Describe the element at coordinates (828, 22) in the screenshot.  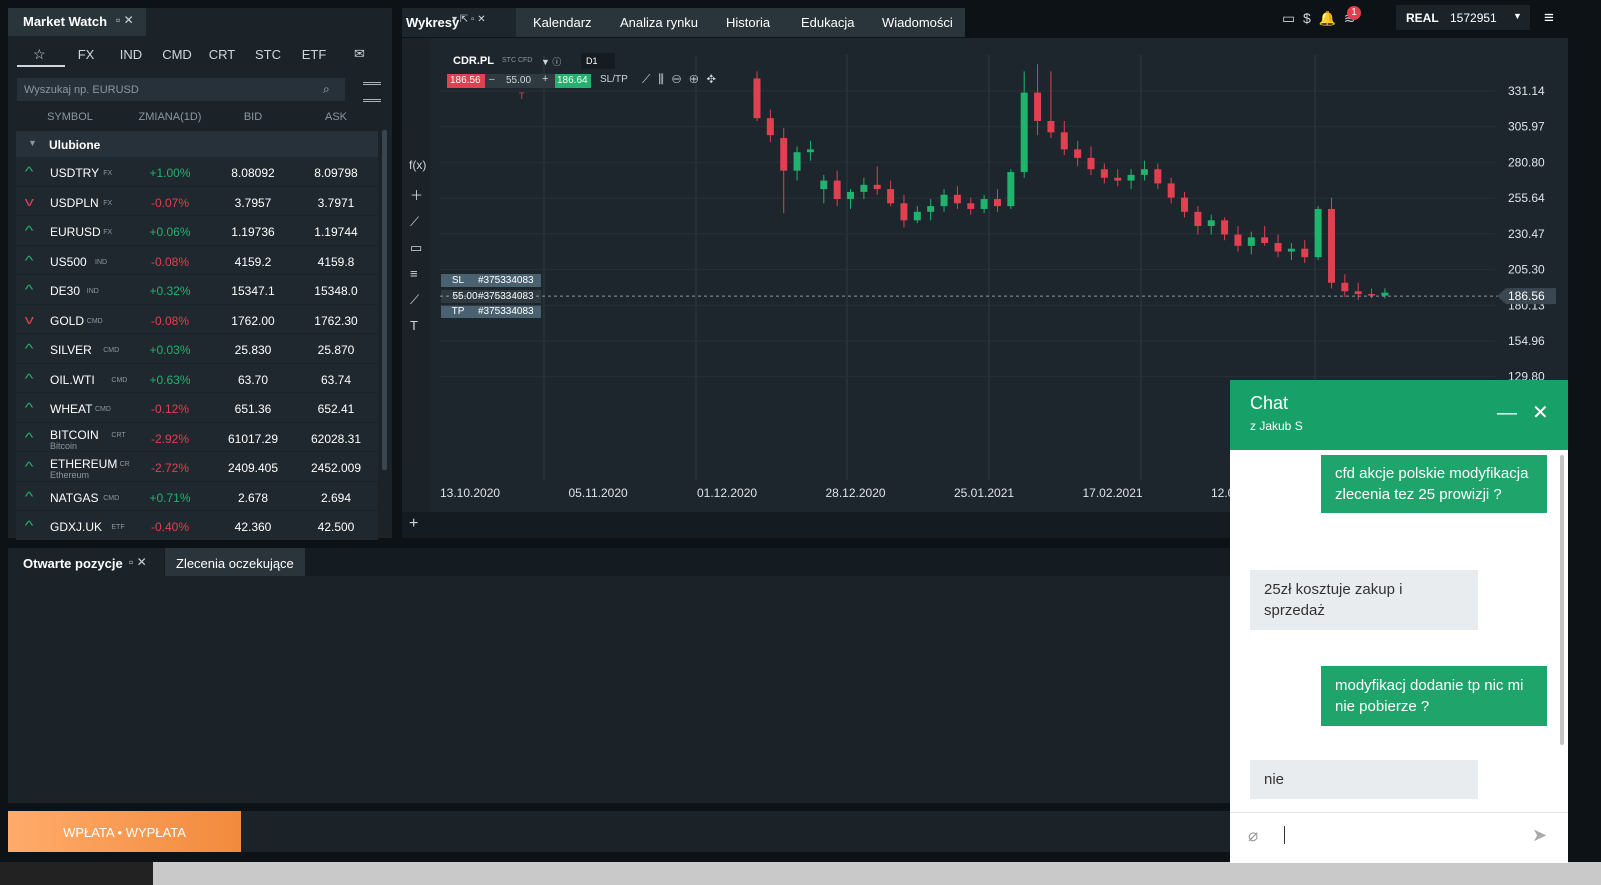
I see `nav-tab: Edukacja` at that location.